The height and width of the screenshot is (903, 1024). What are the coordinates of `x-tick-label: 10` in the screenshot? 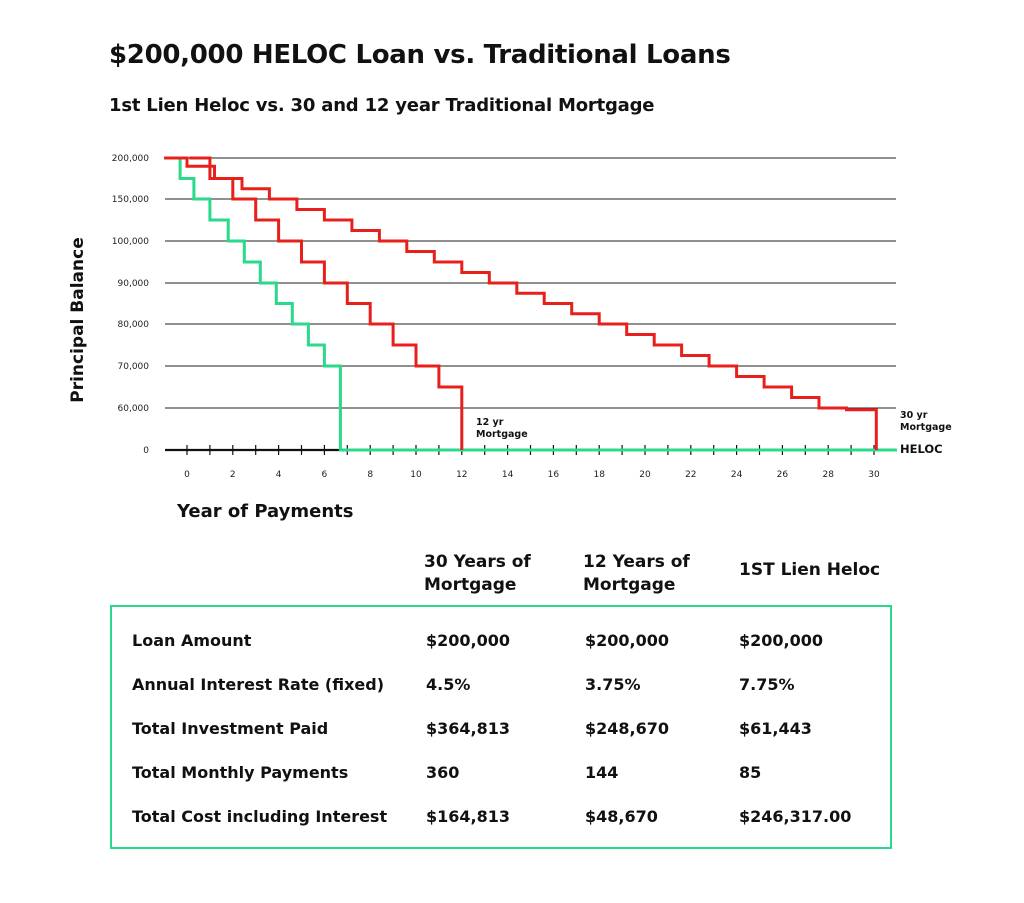 It's located at (416, 475).